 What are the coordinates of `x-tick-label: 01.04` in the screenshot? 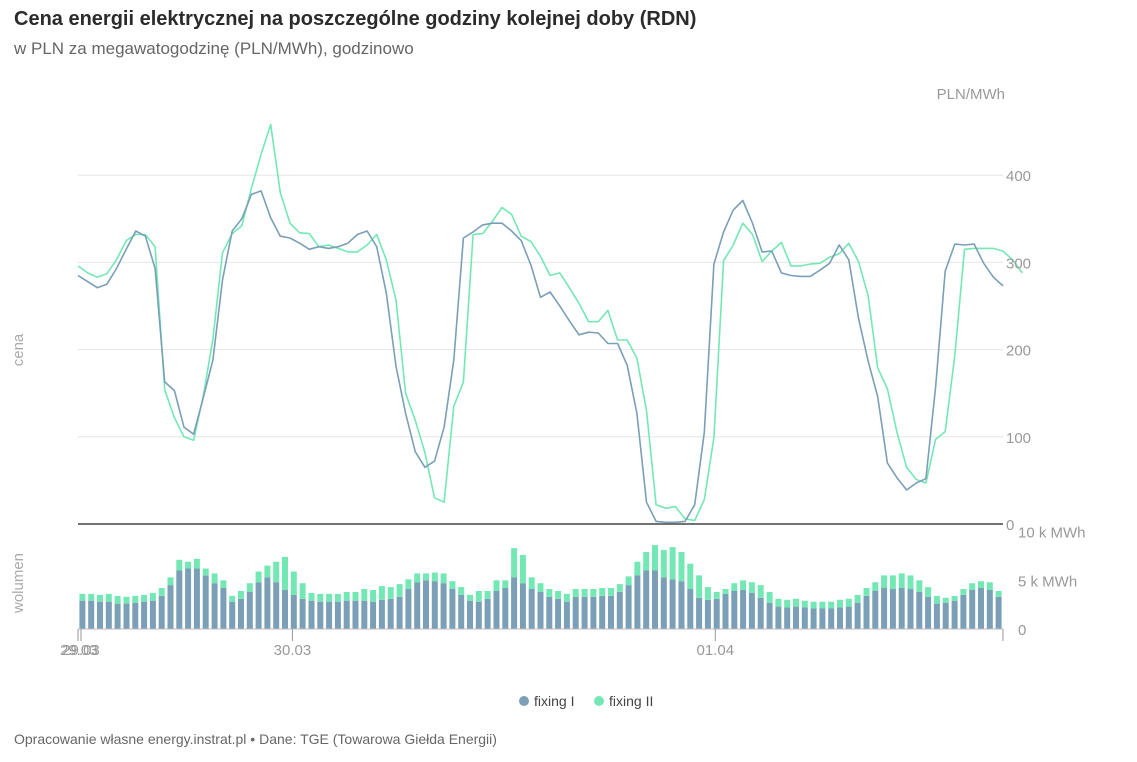 It's located at (716, 650).